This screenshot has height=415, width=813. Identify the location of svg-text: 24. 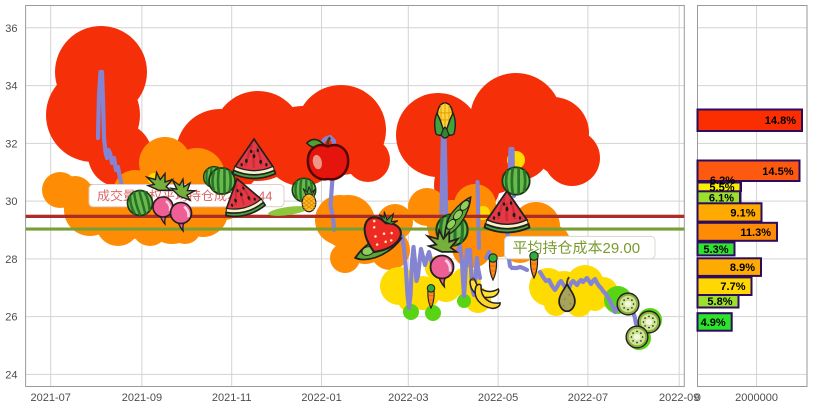
(11, 375).